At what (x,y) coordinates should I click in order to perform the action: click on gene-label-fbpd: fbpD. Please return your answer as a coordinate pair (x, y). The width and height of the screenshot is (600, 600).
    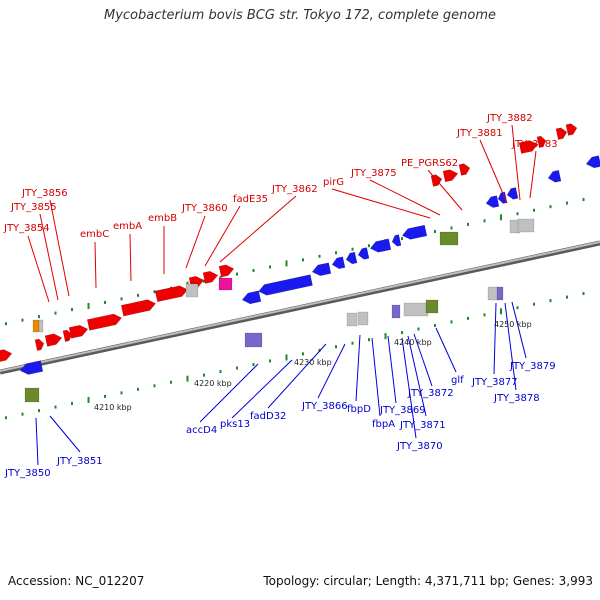
    Looking at the image, I should click on (359, 409).